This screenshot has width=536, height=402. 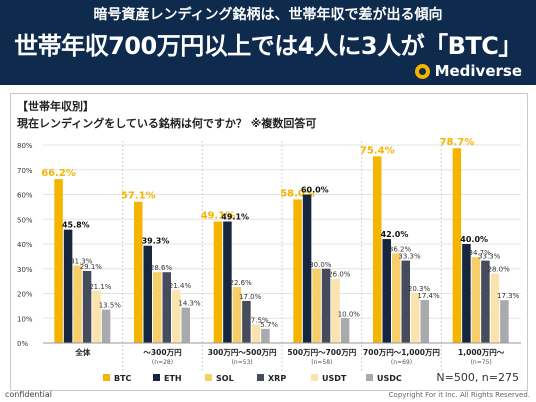 I want to click on category-note: (n=58), so click(x=321, y=362).